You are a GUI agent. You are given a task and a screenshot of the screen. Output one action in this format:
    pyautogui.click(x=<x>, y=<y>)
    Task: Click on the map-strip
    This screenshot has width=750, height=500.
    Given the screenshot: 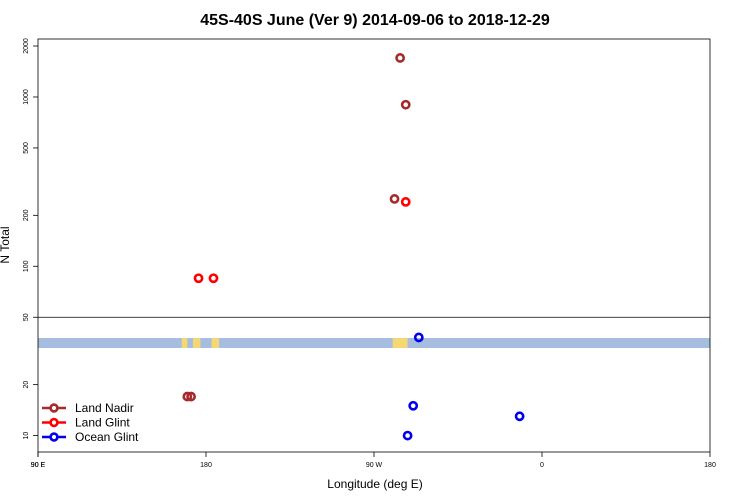 What is the action you would take?
    pyautogui.click(x=374, y=343)
    